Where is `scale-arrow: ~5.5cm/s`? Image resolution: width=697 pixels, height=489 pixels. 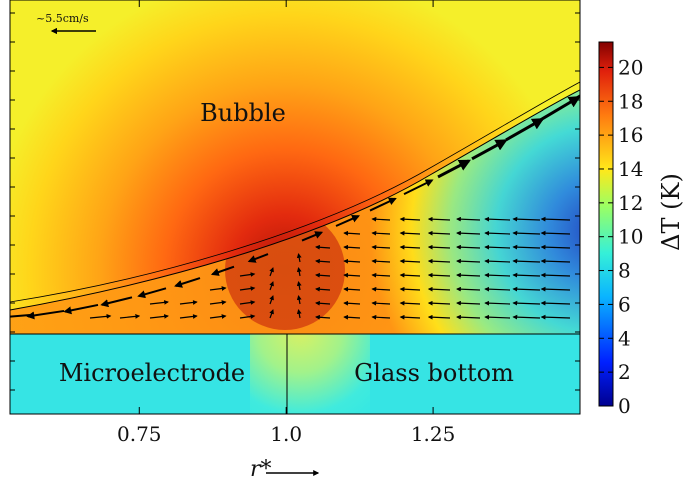 scale-arrow: ~5.5cm/s is located at coordinates (66, 23).